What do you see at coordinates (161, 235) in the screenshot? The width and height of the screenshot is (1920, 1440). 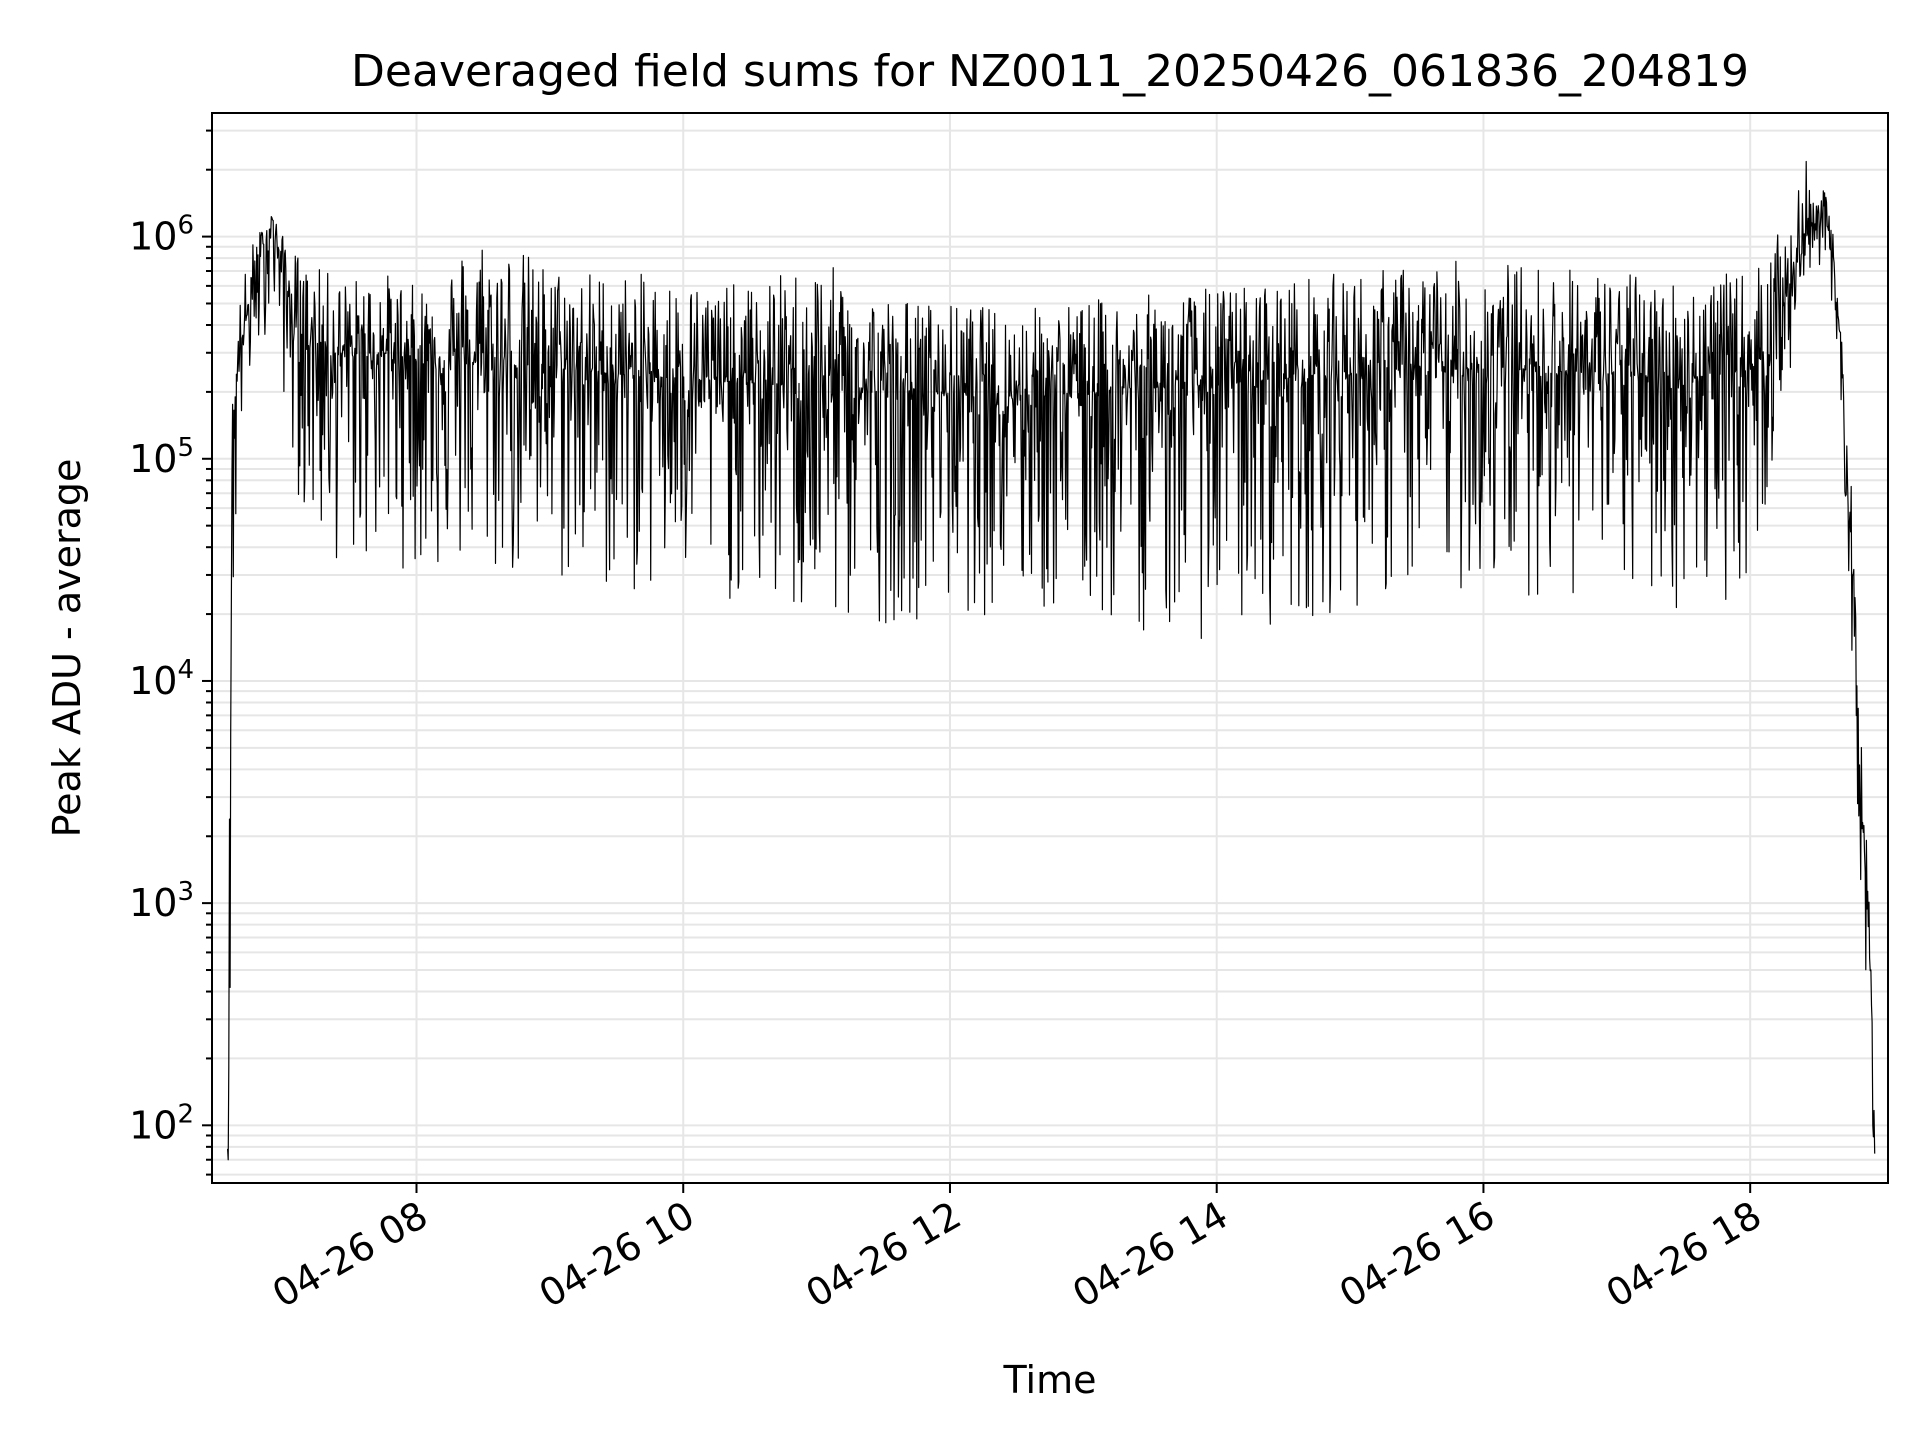 I see `y-tick-label: 106` at bounding box center [161, 235].